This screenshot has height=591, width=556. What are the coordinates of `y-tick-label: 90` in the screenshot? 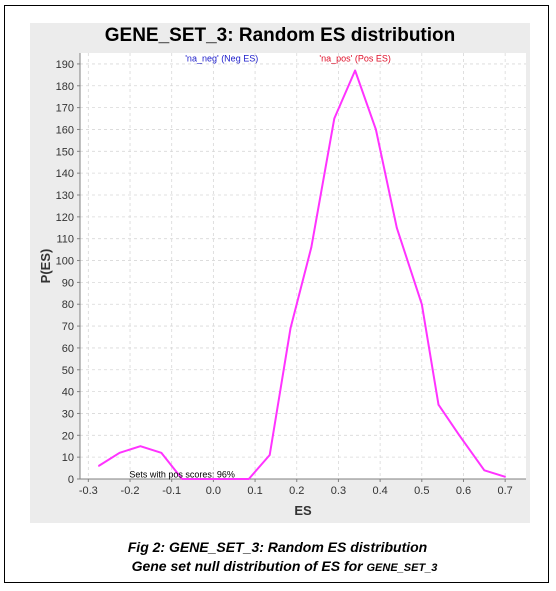 It's located at (68, 283).